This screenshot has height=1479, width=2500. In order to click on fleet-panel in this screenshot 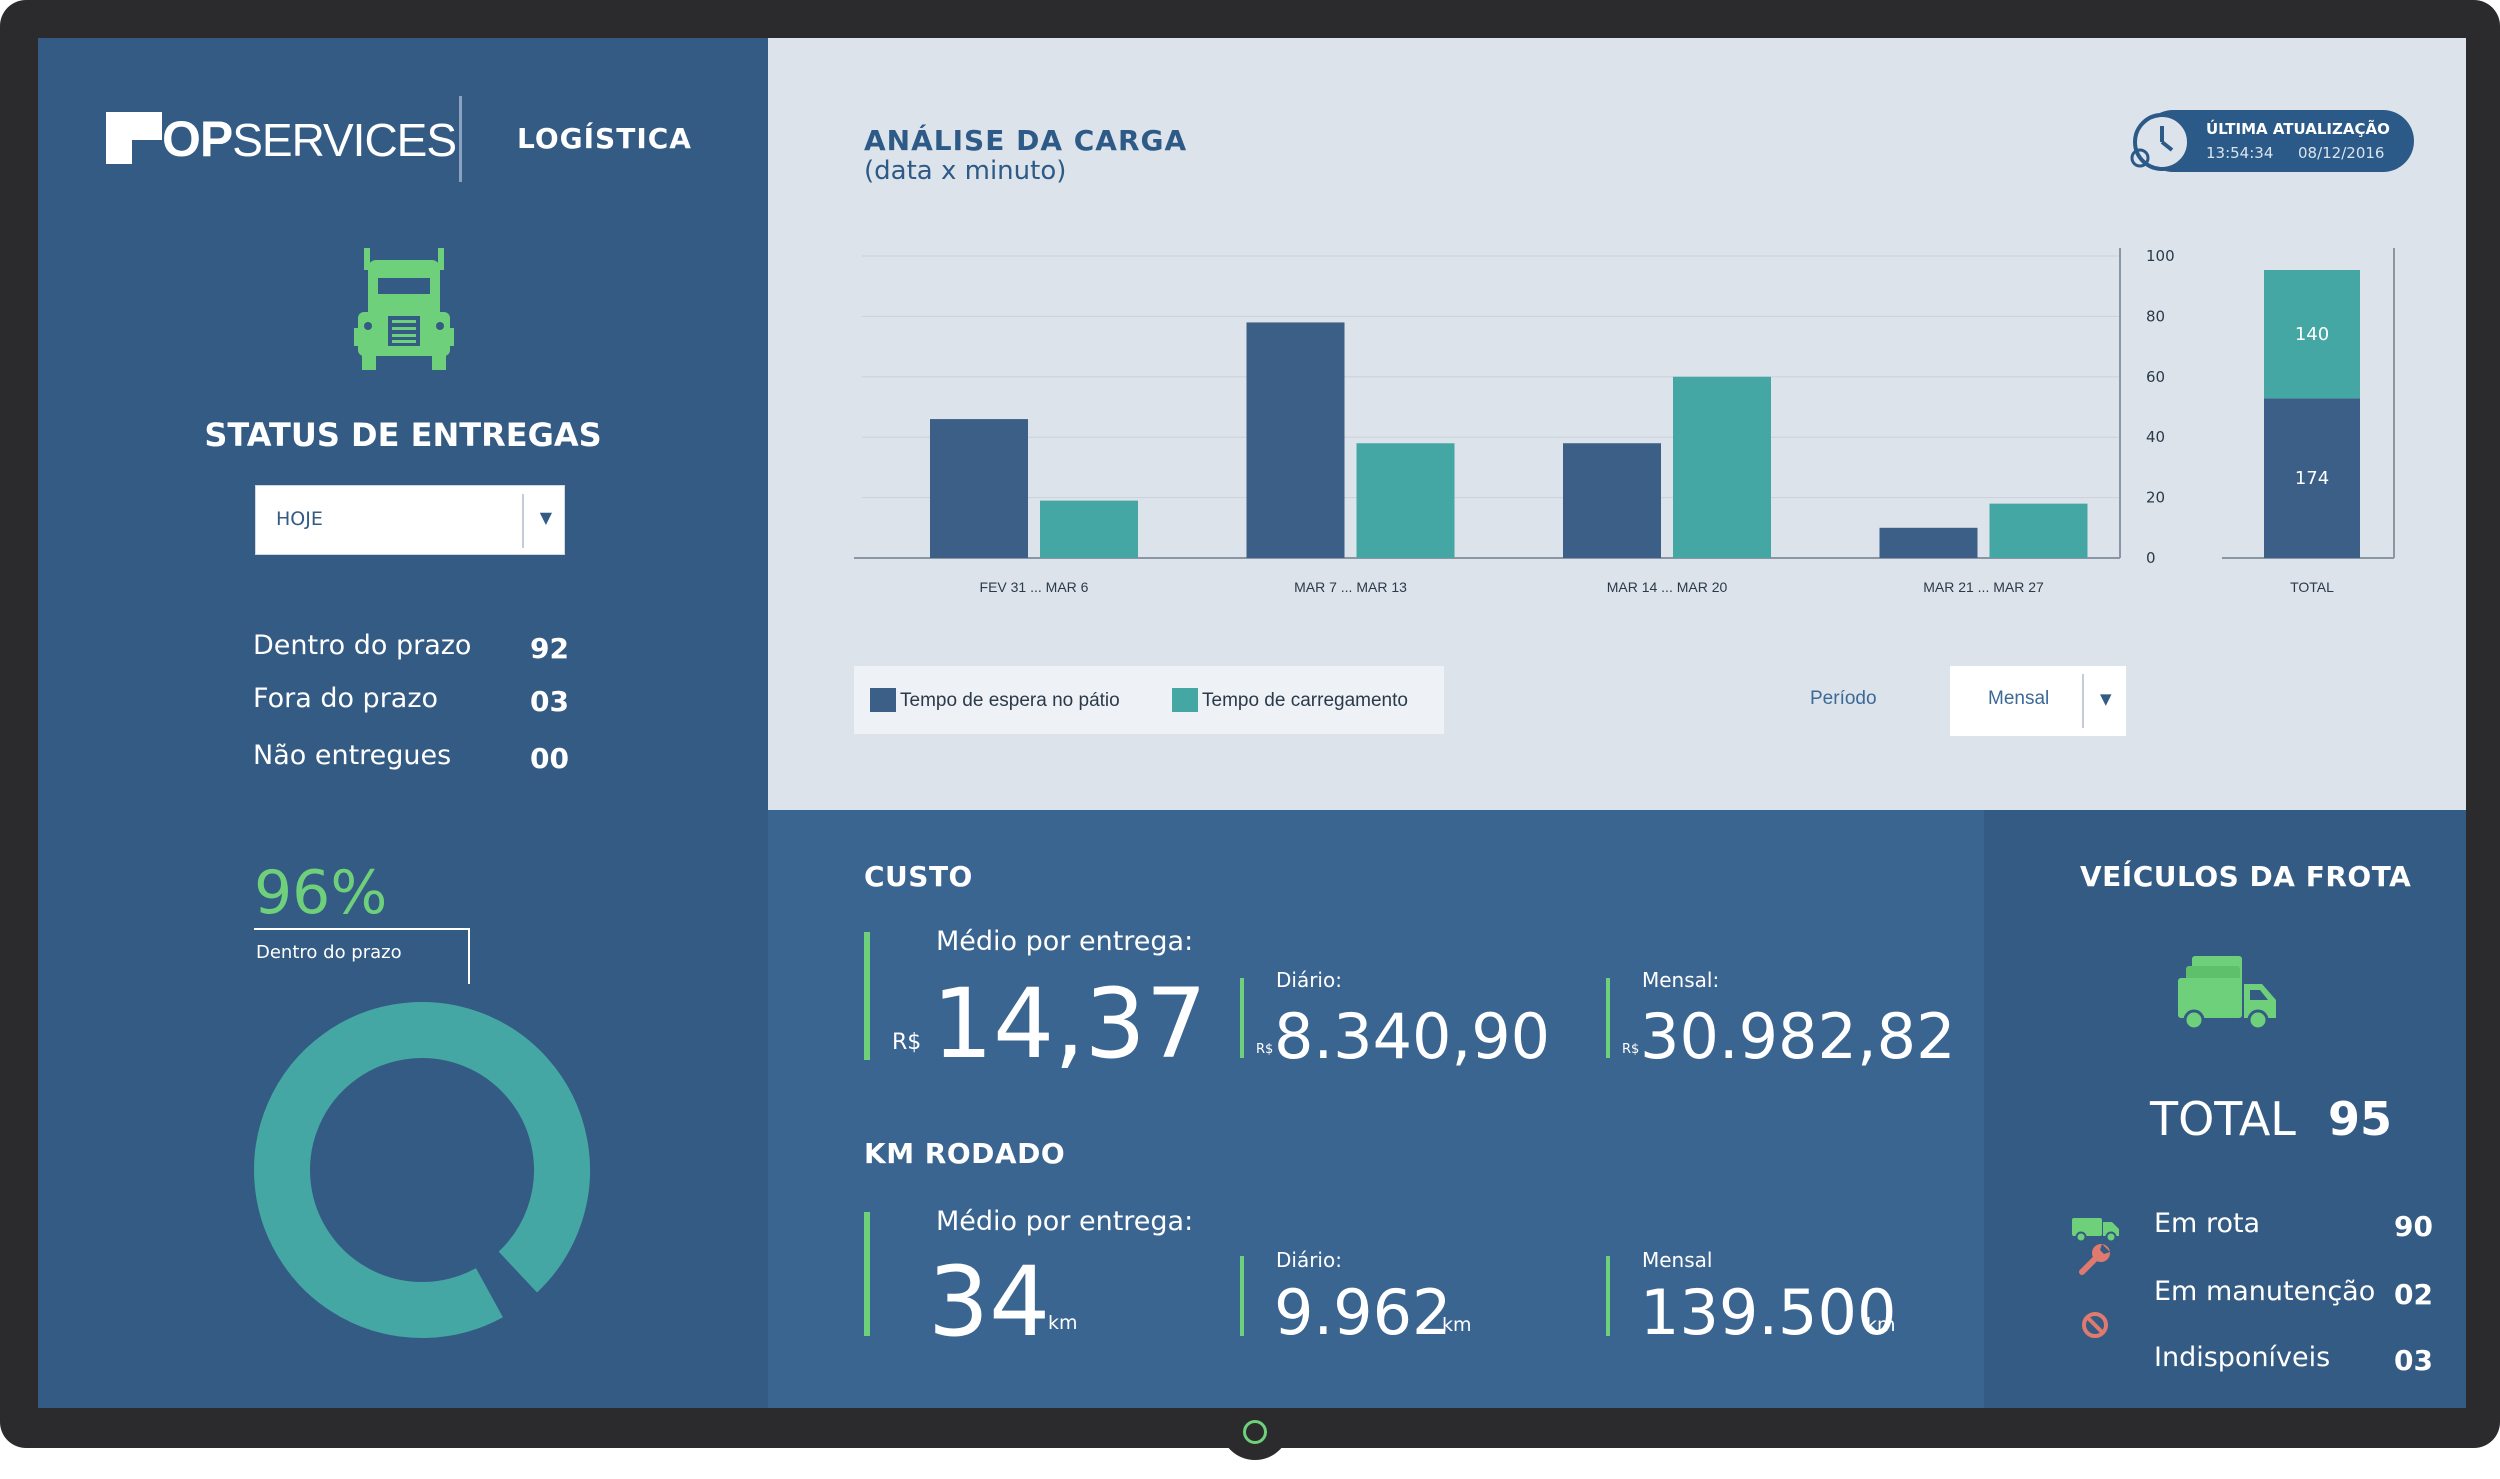, I will do `click(2225, 1109)`.